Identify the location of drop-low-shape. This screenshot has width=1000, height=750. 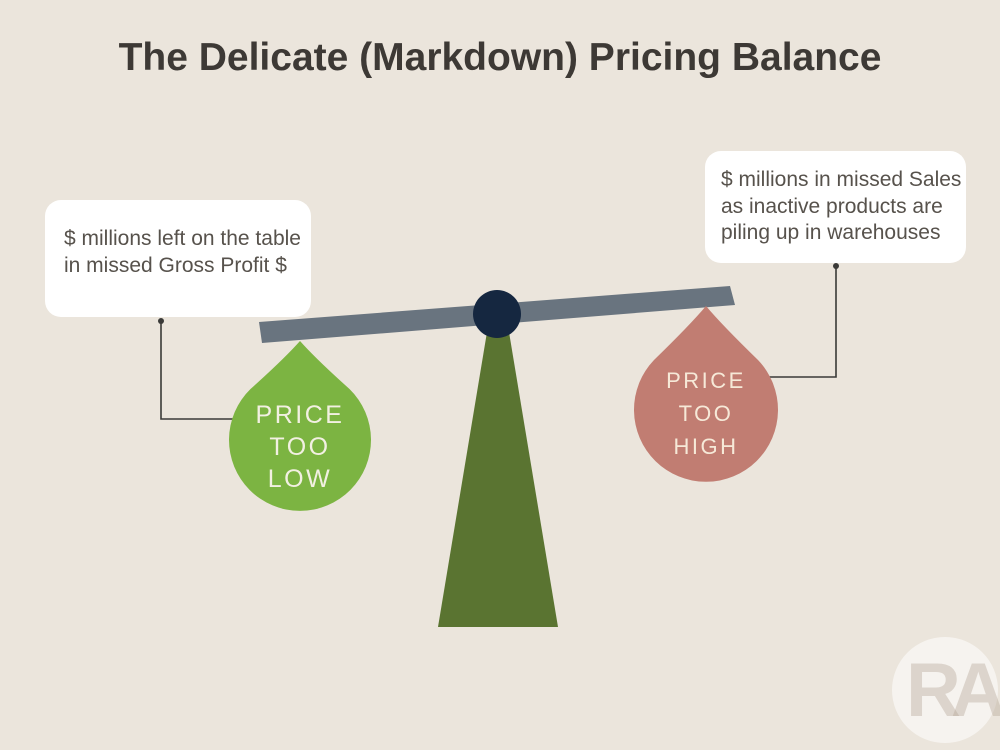
(300, 426).